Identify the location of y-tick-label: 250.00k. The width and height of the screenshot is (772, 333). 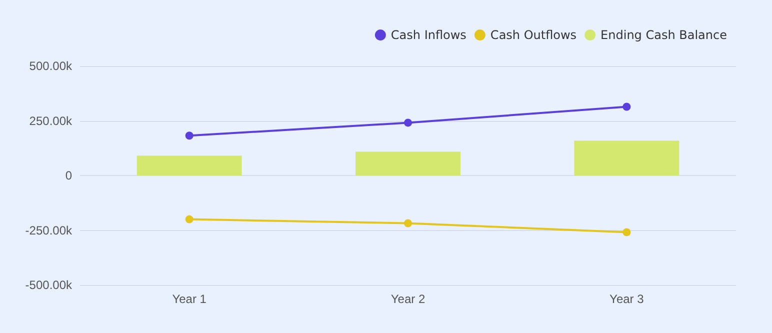
(51, 121).